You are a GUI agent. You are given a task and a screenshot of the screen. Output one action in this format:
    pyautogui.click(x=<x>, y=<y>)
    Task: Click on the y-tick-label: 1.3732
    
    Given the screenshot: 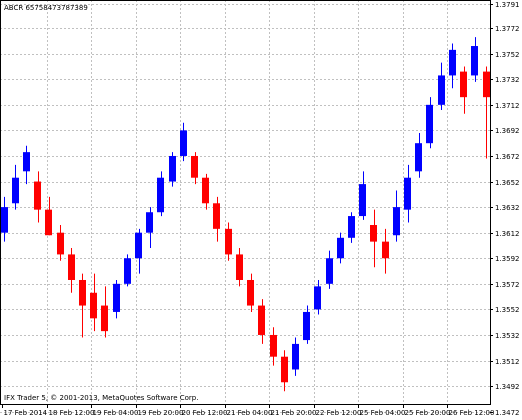 What is the action you would take?
    pyautogui.click(x=507, y=80)
    